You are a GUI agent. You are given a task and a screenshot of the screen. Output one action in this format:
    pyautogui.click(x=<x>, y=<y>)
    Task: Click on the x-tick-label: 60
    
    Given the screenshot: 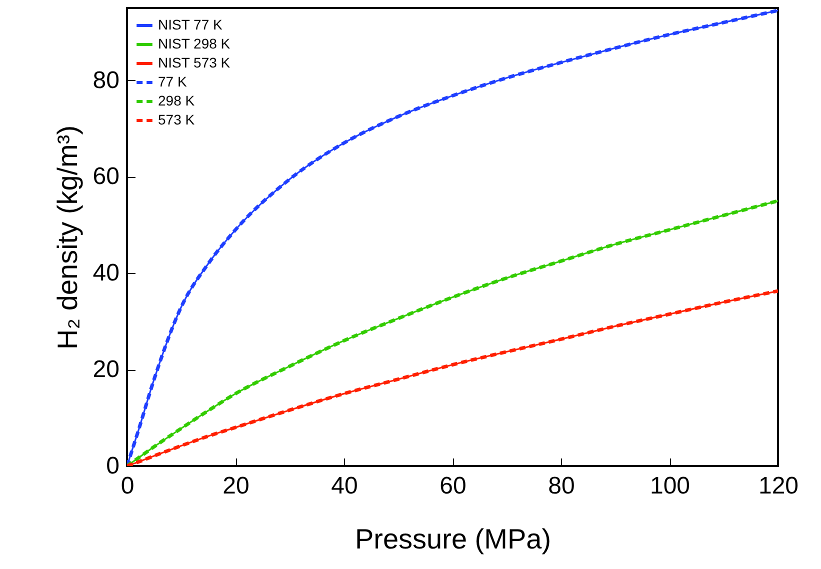 What is the action you would take?
    pyautogui.click(x=453, y=486)
    